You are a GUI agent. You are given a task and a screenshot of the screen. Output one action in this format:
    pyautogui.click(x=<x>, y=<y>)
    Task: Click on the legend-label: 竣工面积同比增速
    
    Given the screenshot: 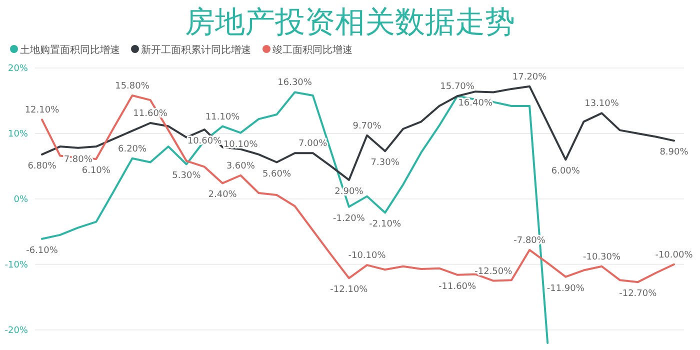 What is the action you would take?
    pyautogui.click(x=312, y=50)
    